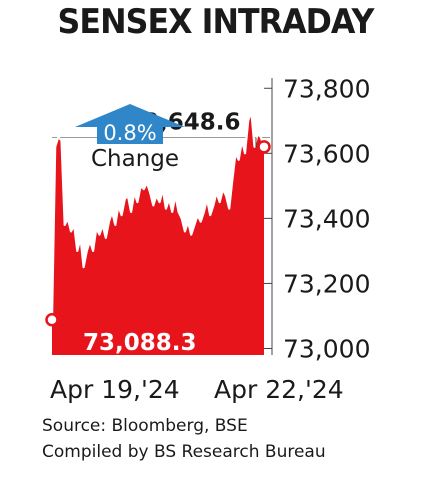  What do you see at coordinates (115, 389) in the screenshot?
I see `x-tick-label: Apr 19,'24` at bounding box center [115, 389].